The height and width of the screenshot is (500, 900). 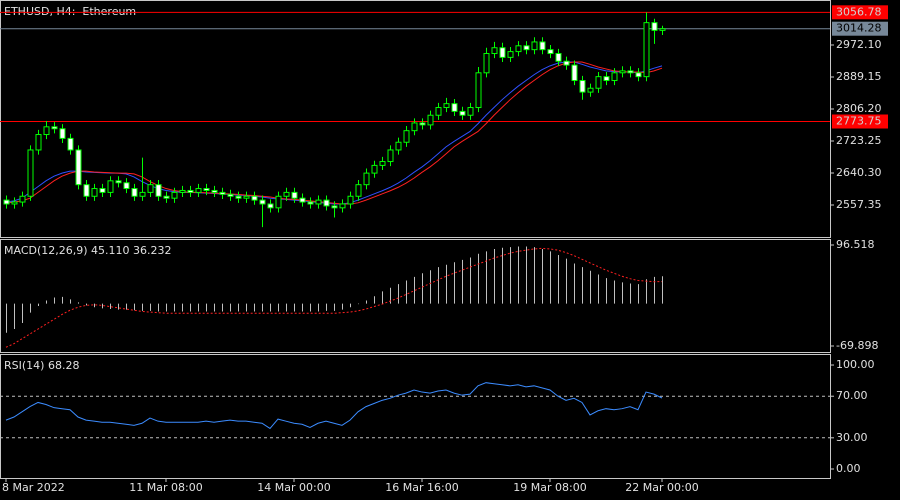 I want to click on y-tick-label: 100.00, so click(x=855, y=364).